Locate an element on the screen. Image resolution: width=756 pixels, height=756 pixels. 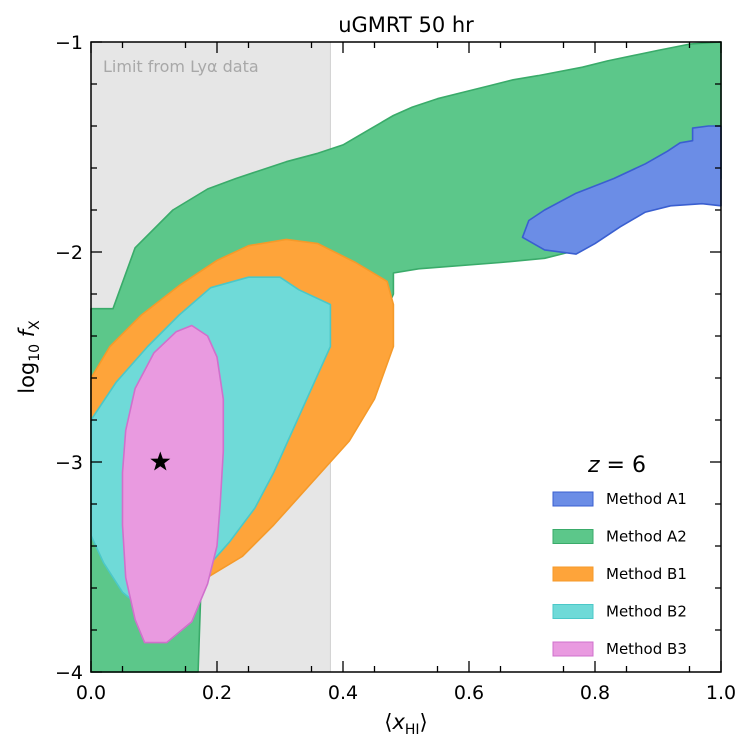
legend-title: z = 6 is located at coordinates (616, 465).